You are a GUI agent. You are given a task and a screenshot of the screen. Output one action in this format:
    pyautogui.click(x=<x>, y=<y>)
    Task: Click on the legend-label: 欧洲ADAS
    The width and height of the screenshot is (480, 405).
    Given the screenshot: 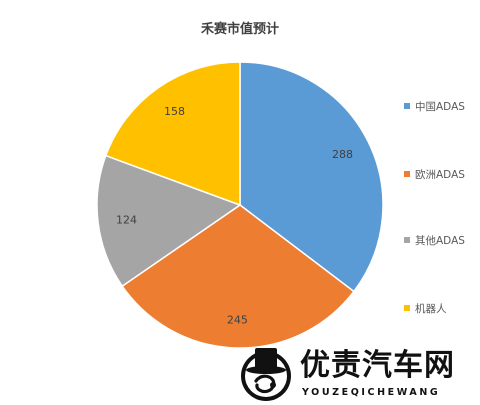 What is the action you would take?
    pyautogui.click(x=440, y=174)
    